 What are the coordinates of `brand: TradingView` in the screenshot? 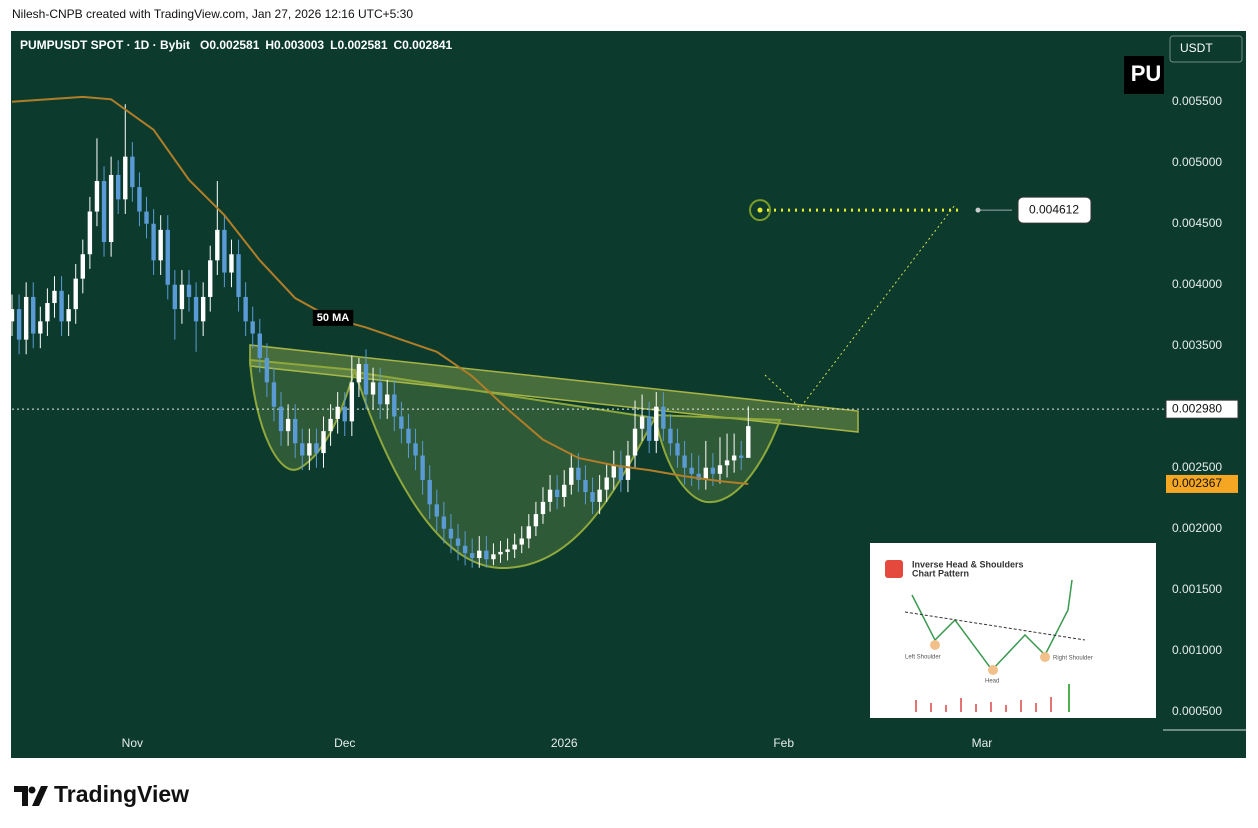 It's located at (121, 794).